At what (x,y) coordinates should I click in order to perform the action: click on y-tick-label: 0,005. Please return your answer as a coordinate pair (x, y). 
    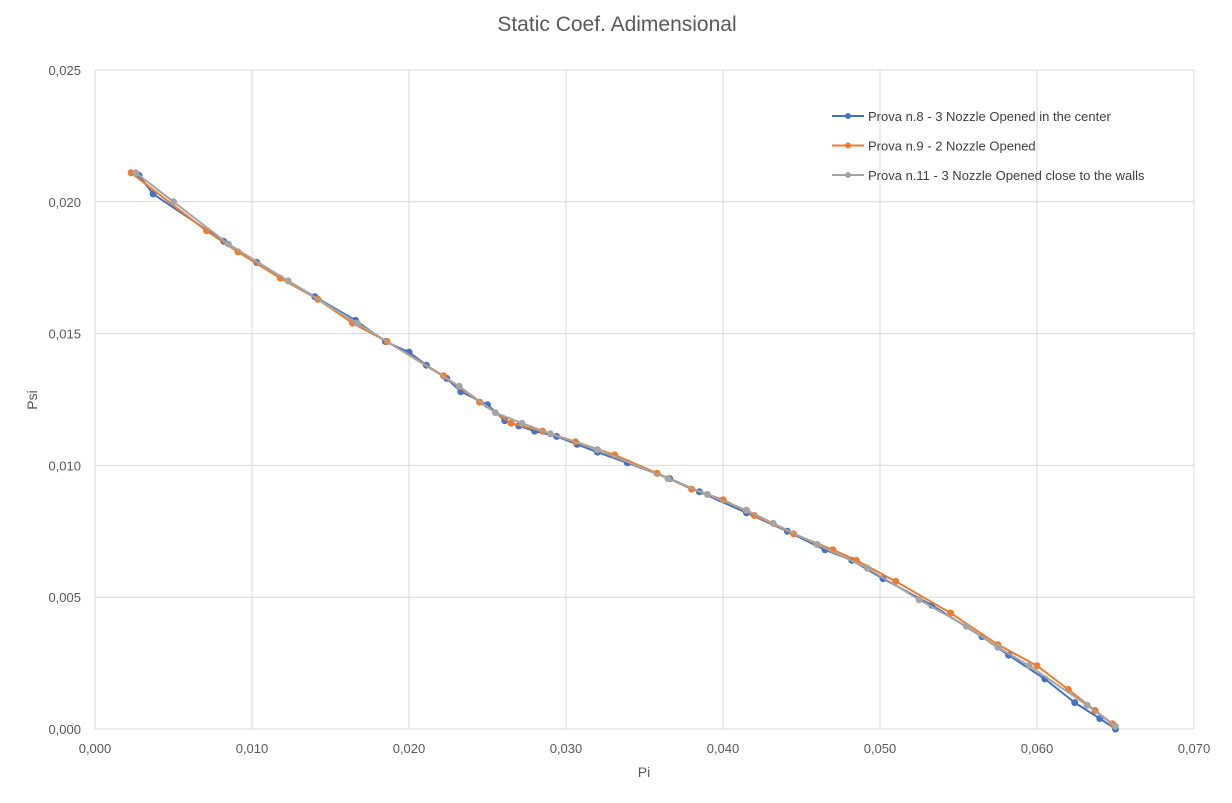
    Looking at the image, I should click on (64, 597).